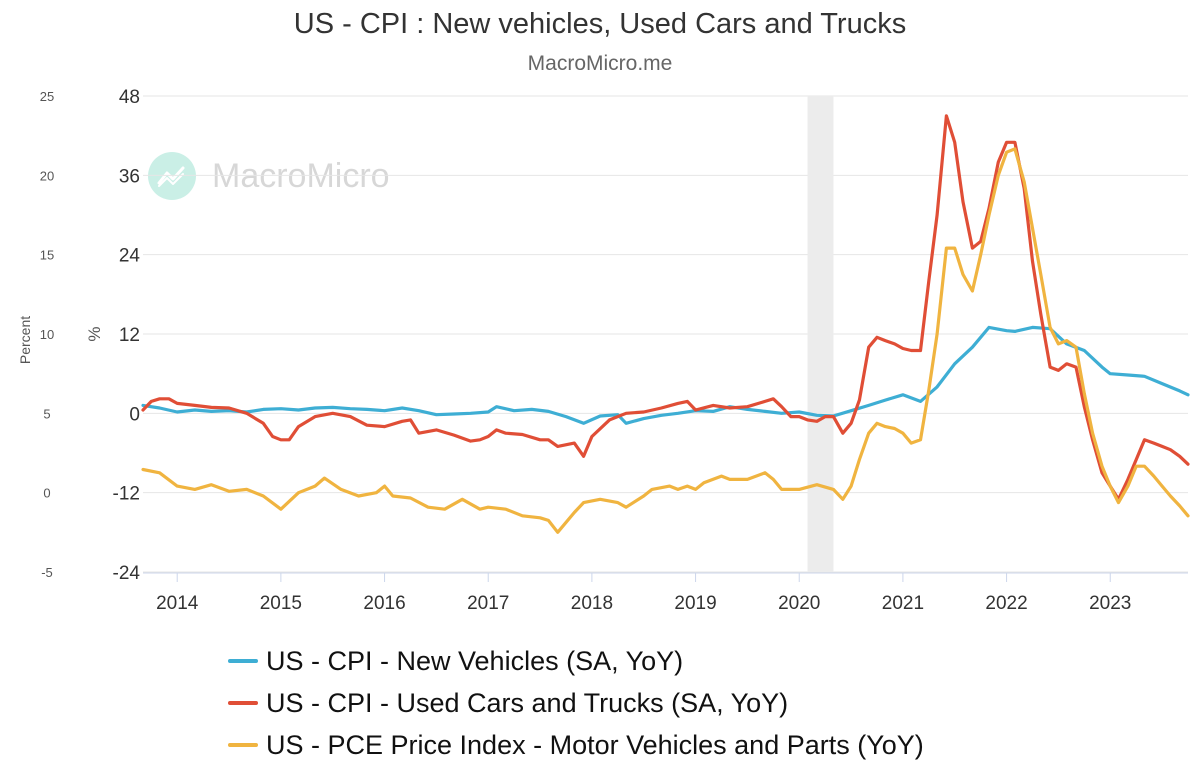 The width and height of the screenshot is (1200, 782). What do you see at coordinates (799, 603) in the screenshot?
I see `x-tick-label: 2020` at bounding box center [799, 603].